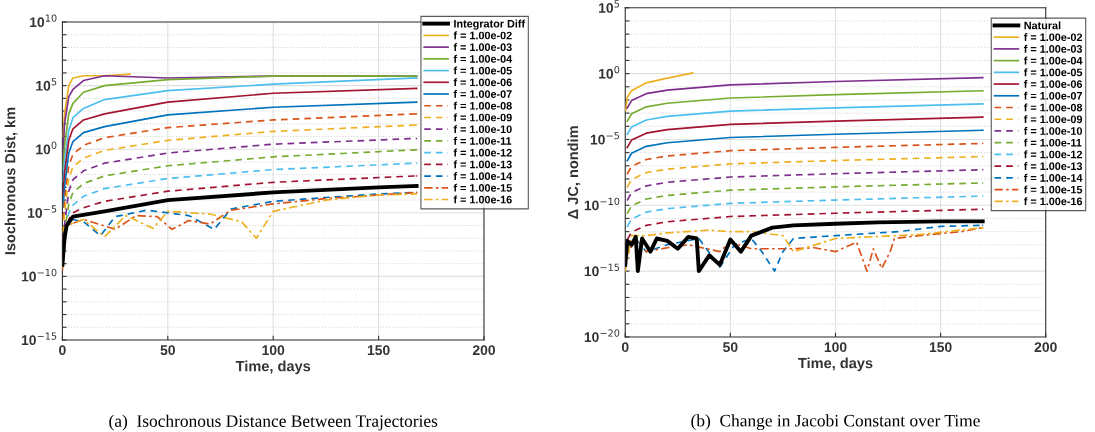 The width and height of the screenshot is (1095, 432). Describe the element at coordinates (574, 172) in the screenshot. I see `y-axis-title: Δ JC, nondim` at that location.